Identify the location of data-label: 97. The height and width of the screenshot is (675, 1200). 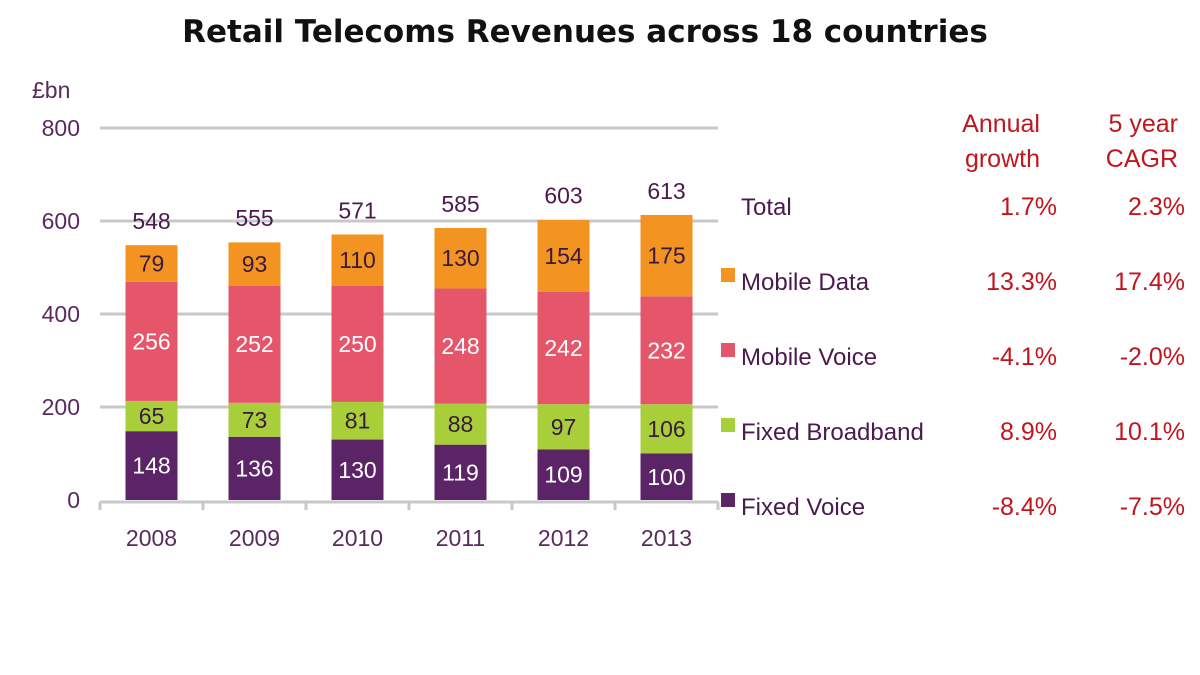
(564, 427).